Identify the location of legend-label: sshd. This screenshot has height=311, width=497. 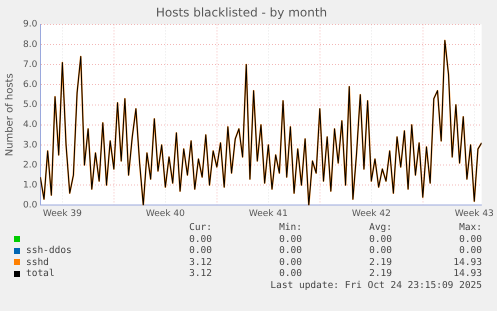
(37, 262).